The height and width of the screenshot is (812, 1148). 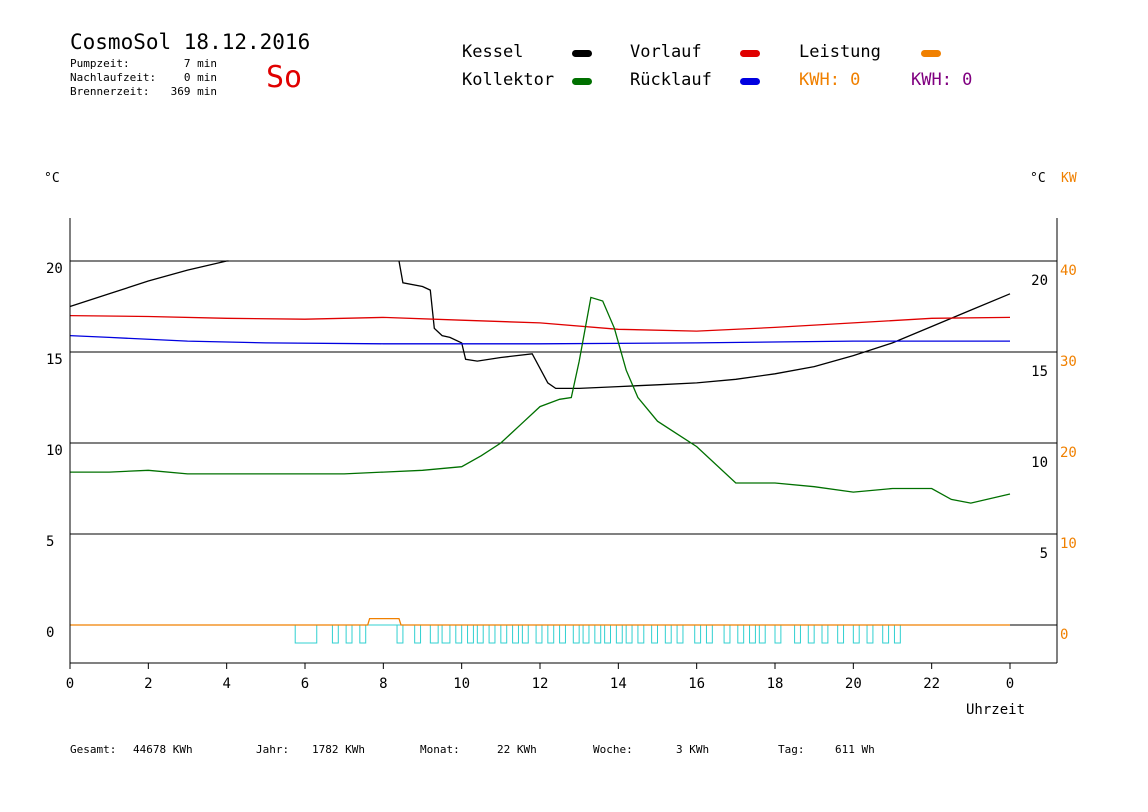 I want to click on total-gesamt-value: 44678 KWh, so click(x=163, y=749).